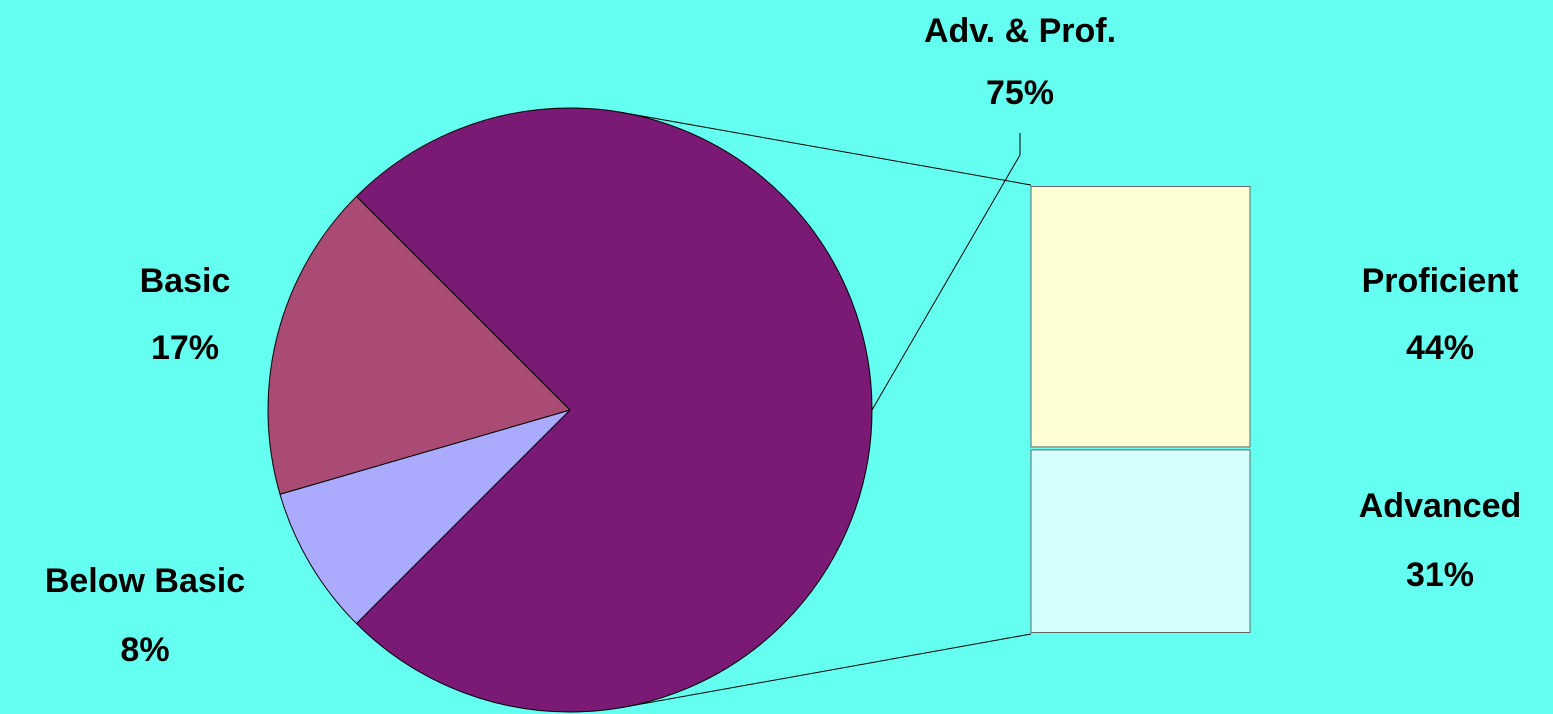 The height and width of the screenshot is (714, 1553). I want to click on label-leader, so click(946, 272).